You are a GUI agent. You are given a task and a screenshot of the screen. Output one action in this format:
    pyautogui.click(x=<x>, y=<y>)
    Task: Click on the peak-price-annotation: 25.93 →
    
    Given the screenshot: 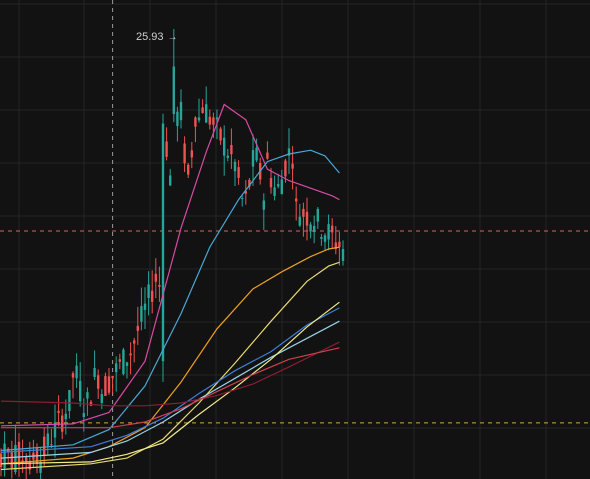 What is the action you would take?
    pyautogui.click(x=157, y=37)
    